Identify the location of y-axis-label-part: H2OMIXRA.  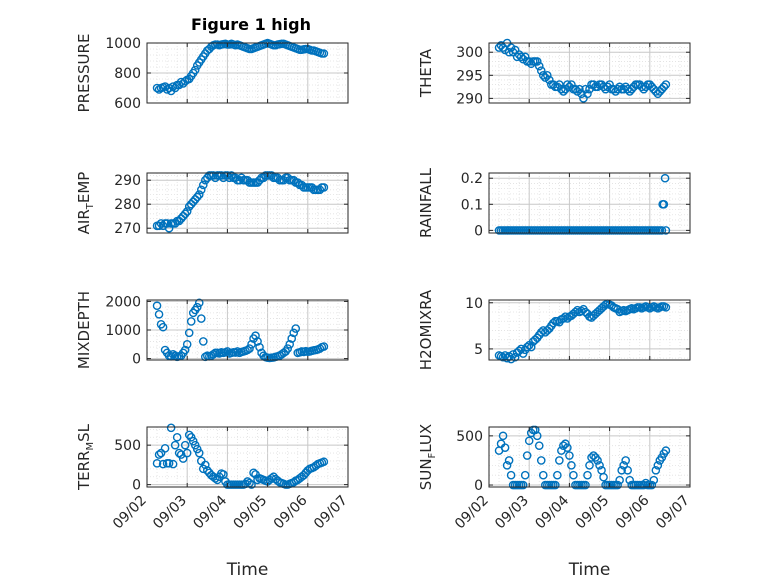
(426, 329).